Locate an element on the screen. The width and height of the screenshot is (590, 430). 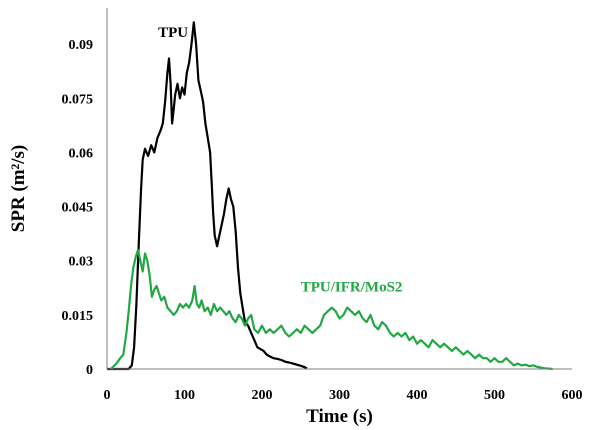
y-tick-label: 0.015 is located at coordinates (78, 316).